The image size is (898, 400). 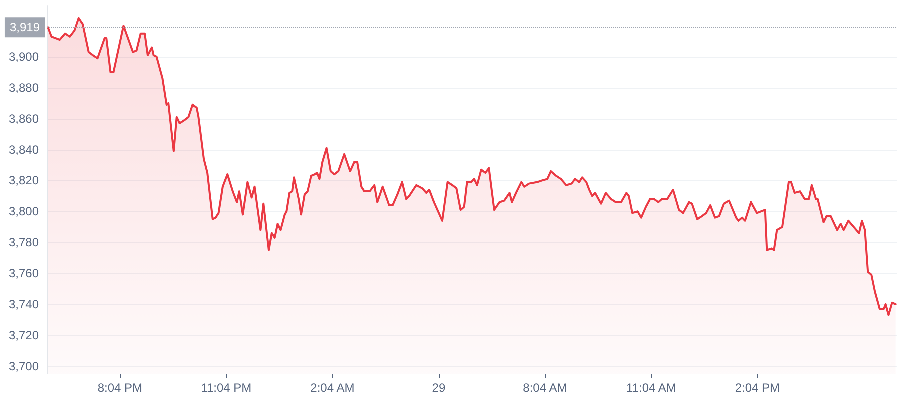 What do you see at coordinates (24, 304) in the screenshot?
I see `y-tick-label: 3,740` at bounding box center [24, 304].